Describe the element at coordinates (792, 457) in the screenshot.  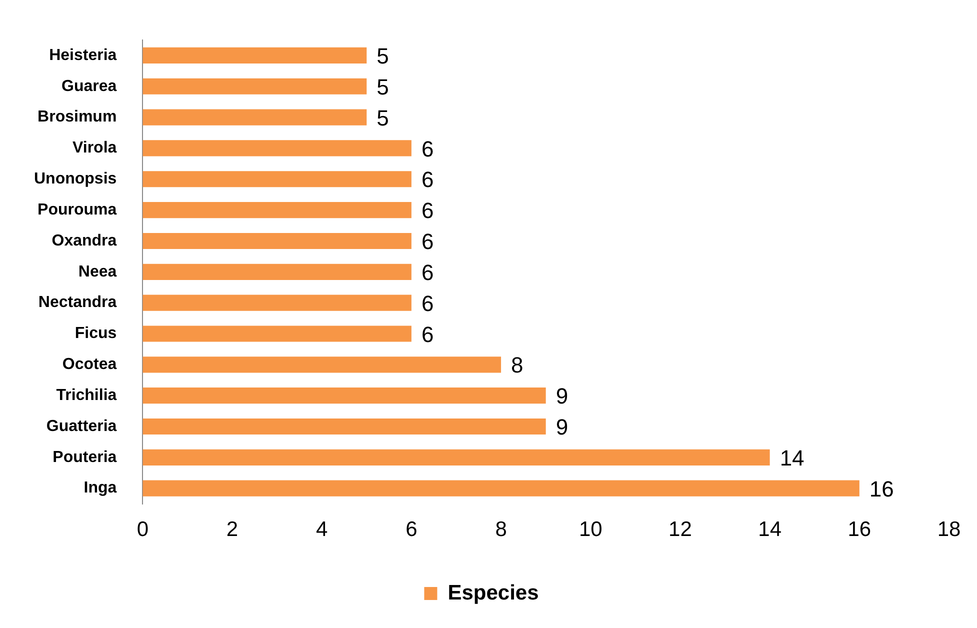
I see `data-label: 14` at that location.